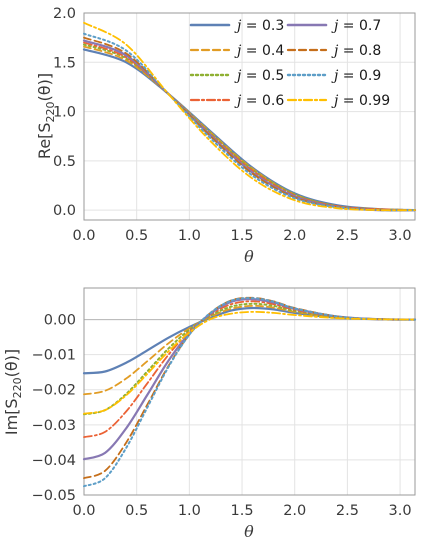 The image size is (424, 545). I want to click on legend-label: j = 0.5, so click(259, 76).